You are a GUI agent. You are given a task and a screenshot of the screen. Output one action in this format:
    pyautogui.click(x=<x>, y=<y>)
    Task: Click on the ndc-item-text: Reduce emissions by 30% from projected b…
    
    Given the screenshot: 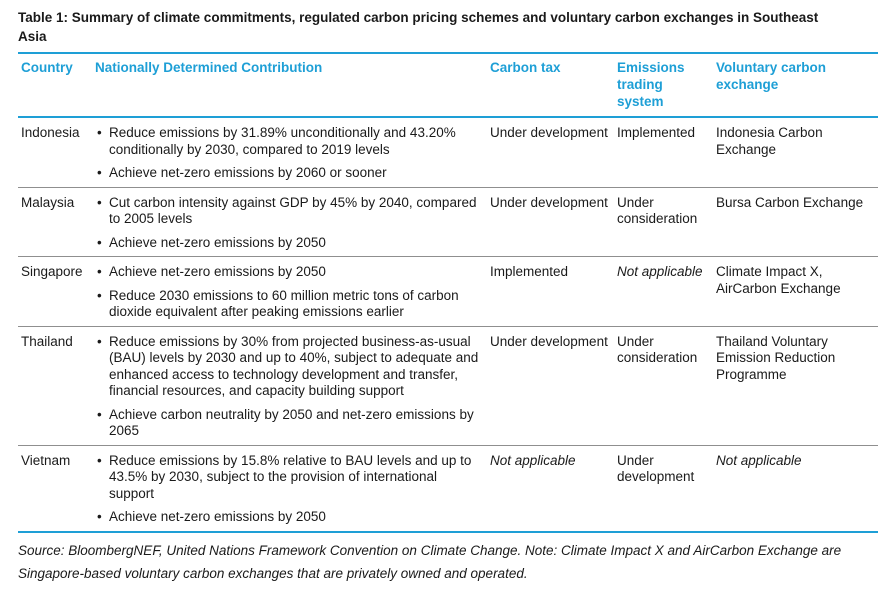 What is the action you would take?
    pyautogui.click(x=294, y=366)
    